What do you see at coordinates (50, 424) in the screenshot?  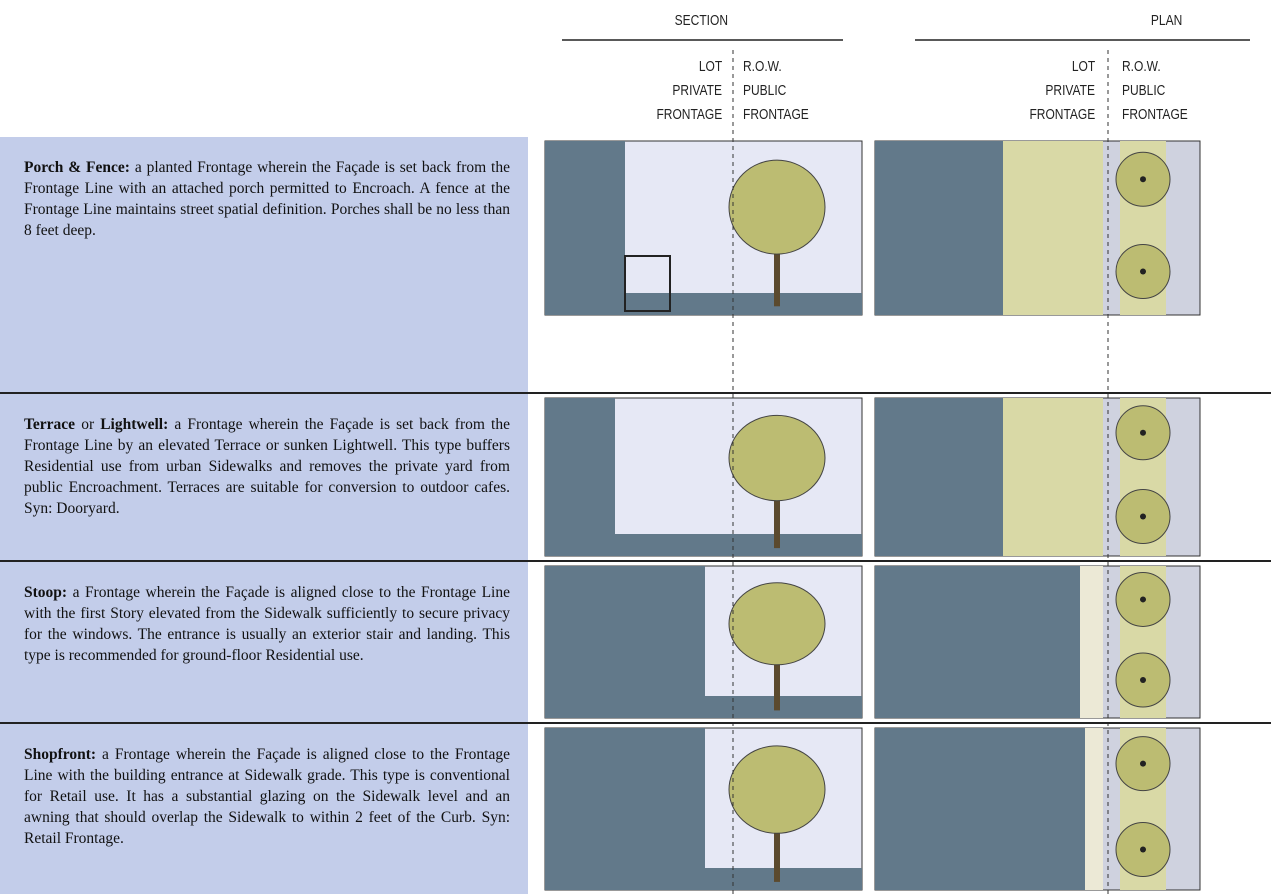 I see `term: Terrace` at bounding box center [50, 424].